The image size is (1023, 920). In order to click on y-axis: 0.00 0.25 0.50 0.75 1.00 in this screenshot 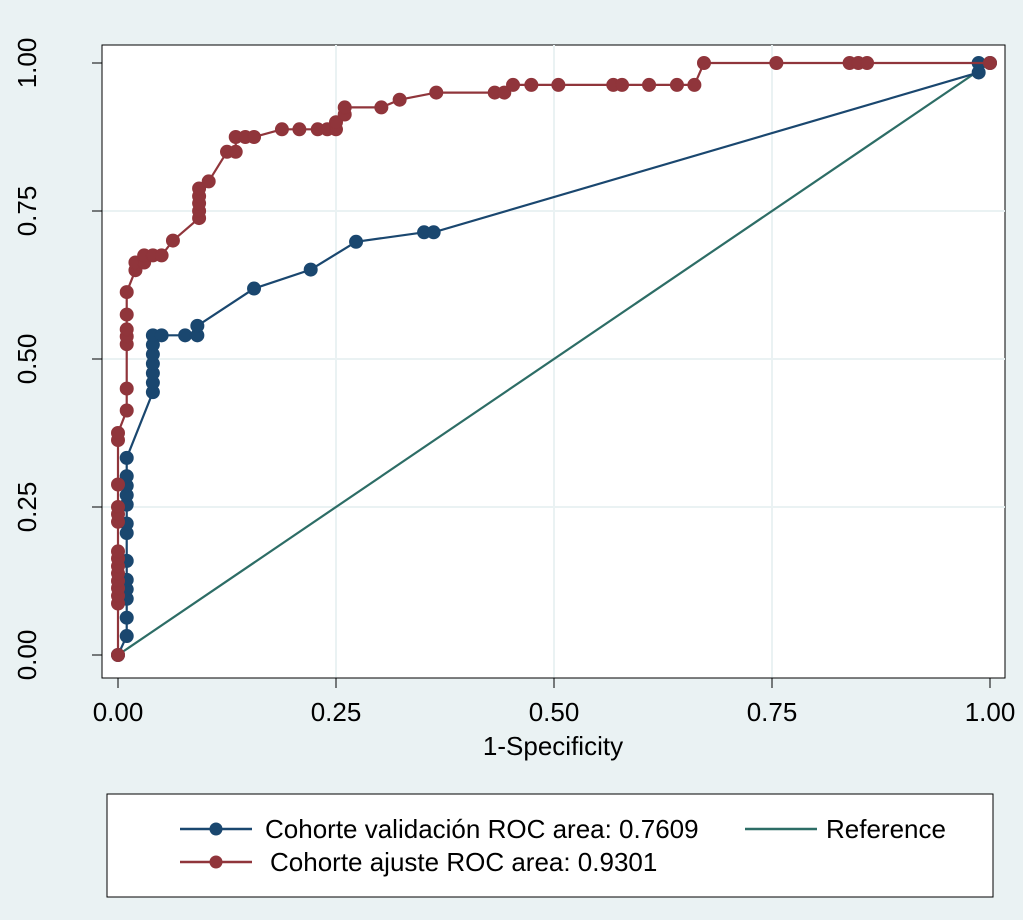, I will do `click(57, 359)`.